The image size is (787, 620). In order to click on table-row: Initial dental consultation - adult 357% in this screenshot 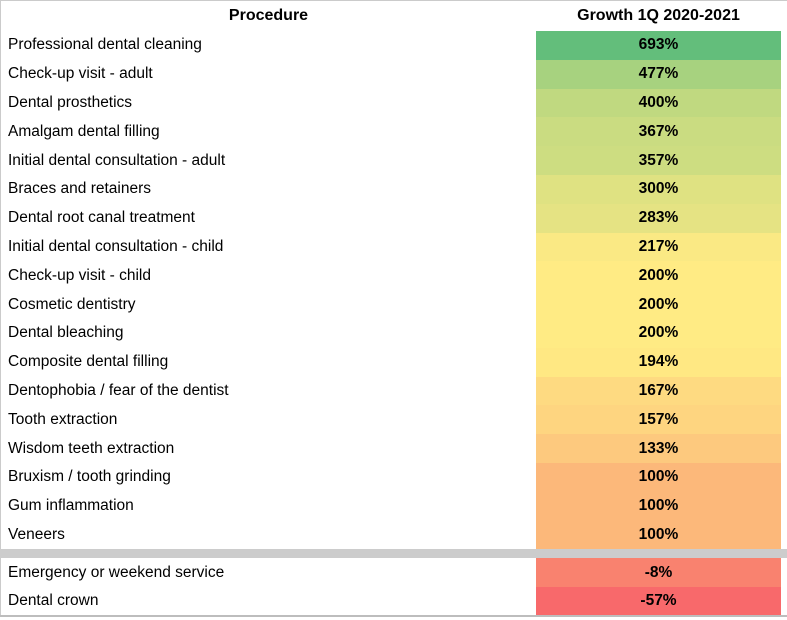, I will do `click(394, 160)`.